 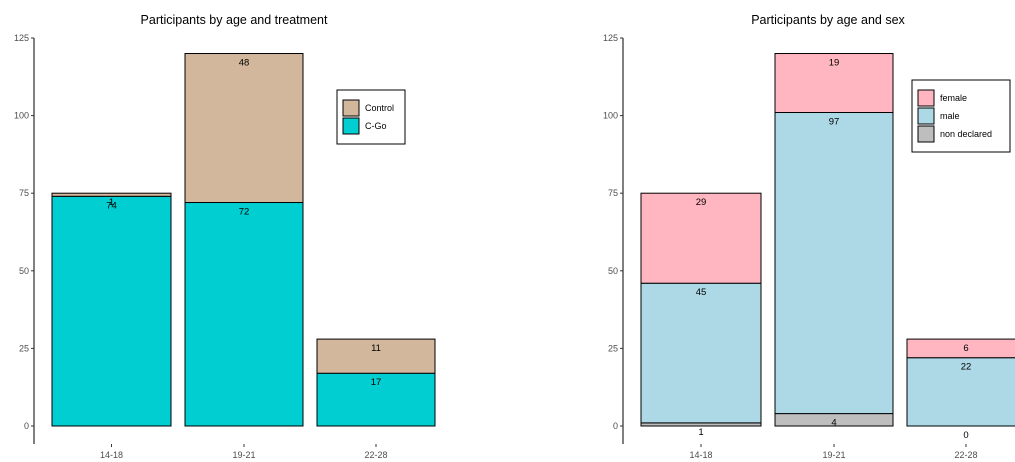 I want to click on legend-label: Control, so click(x=379, y=108).